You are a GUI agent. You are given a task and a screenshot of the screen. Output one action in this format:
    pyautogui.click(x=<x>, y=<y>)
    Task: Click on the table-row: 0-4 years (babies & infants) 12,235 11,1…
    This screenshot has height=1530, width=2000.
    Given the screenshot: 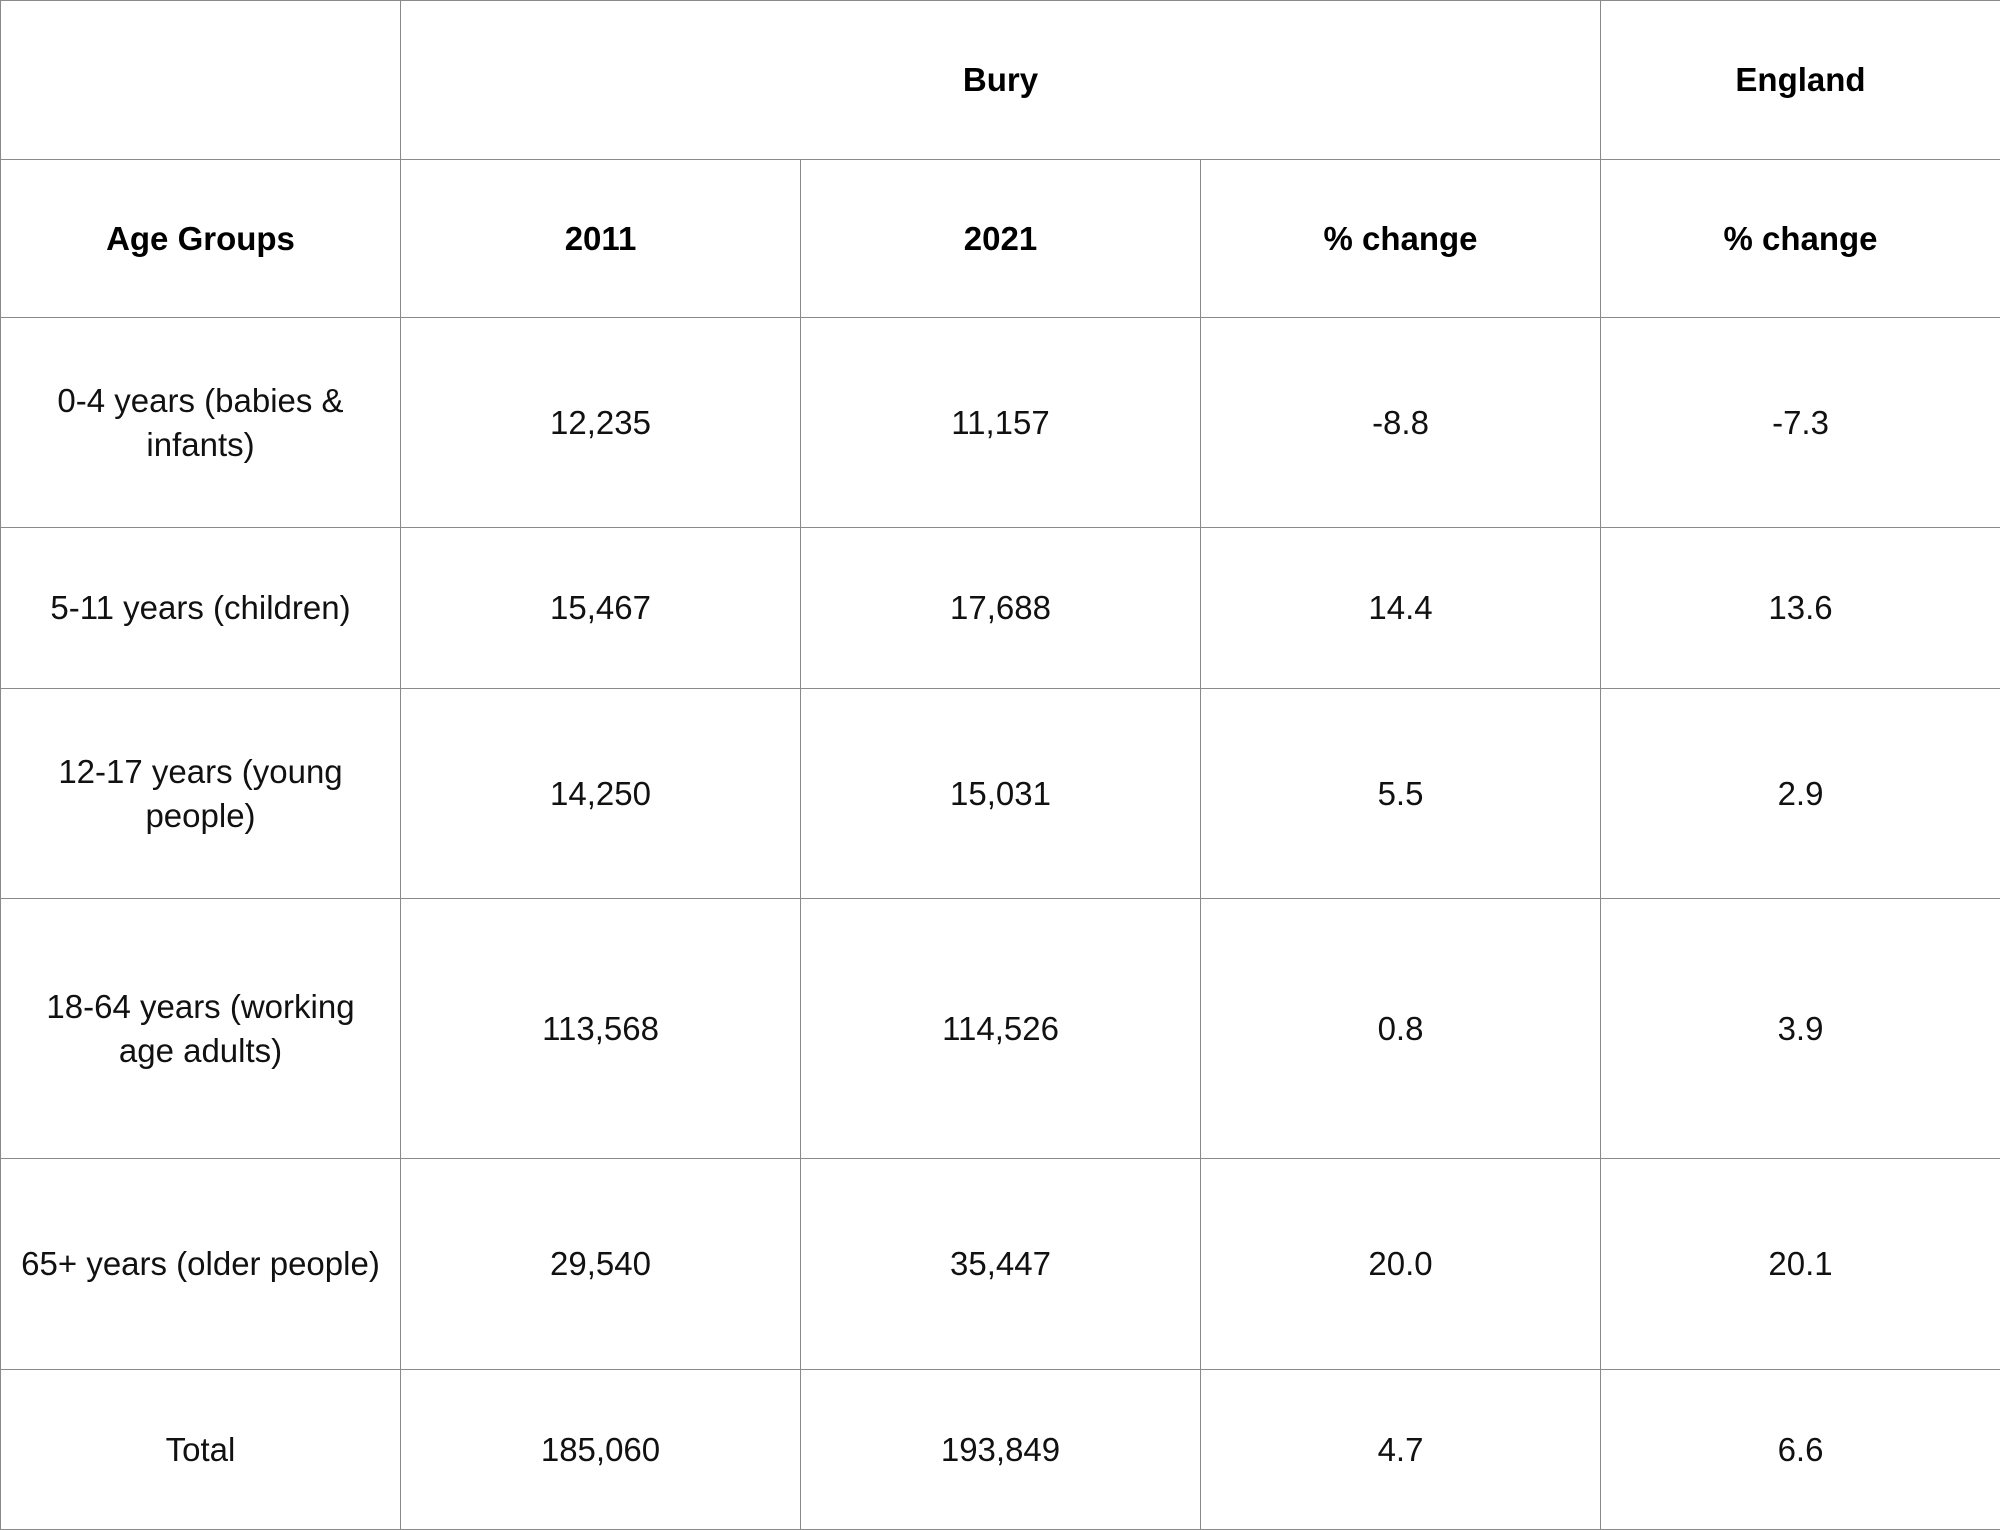 What is the action you would take?
    pyautogui.click(x=1000, y=423)
    